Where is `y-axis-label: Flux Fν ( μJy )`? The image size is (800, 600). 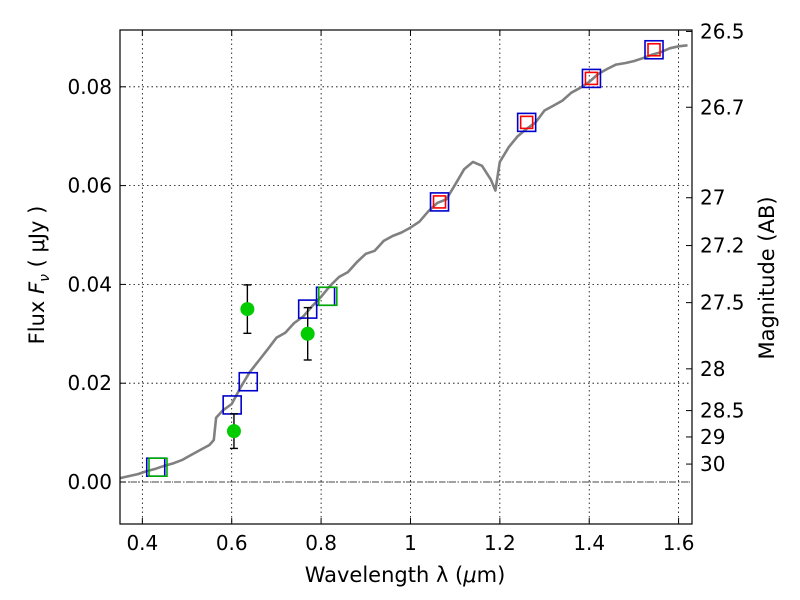
y-axis-label: Flux Fν ( μJy ) is located at coordinates (39, 275).